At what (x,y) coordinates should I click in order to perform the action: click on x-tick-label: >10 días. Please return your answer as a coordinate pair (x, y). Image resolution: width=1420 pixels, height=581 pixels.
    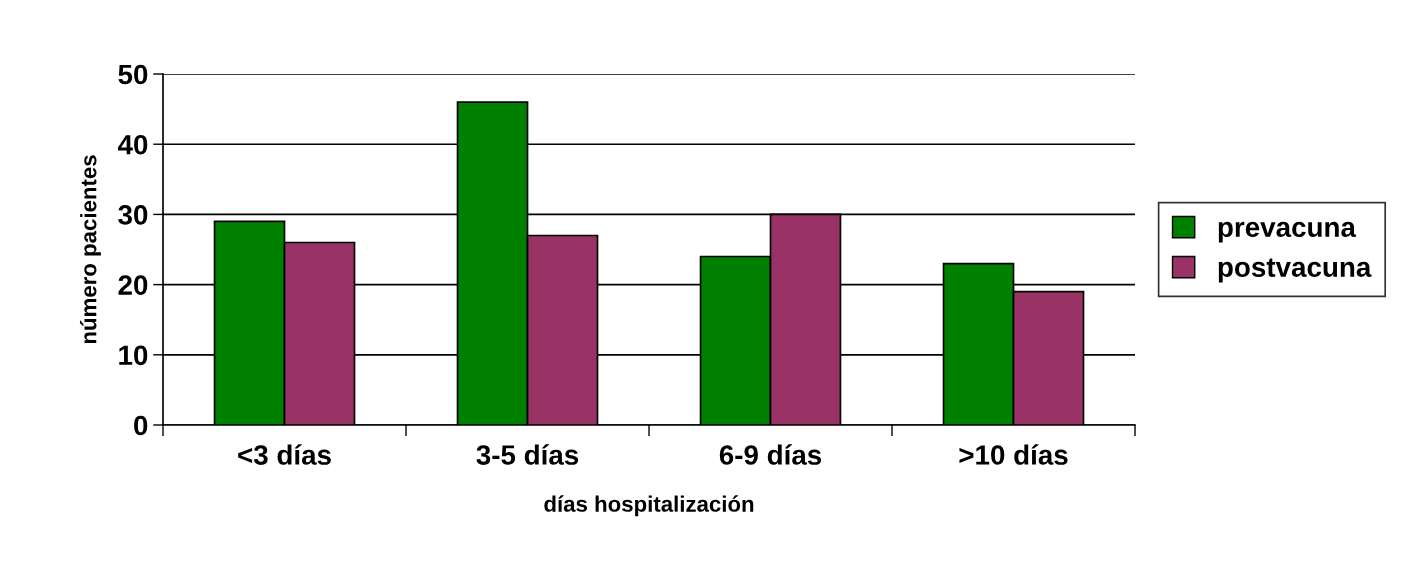
    Looking at the image, I should click on (1013, 454).